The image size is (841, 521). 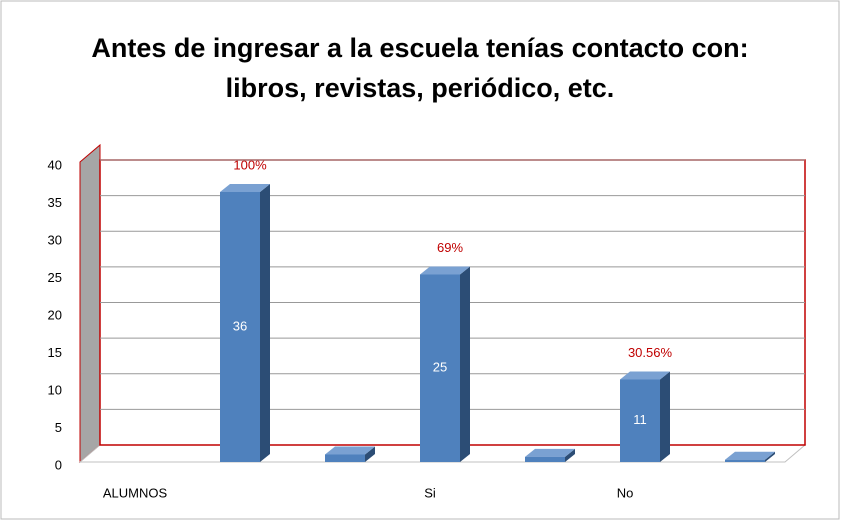 I want to click on y-tick-label: 40, so click(x=55, y=164).